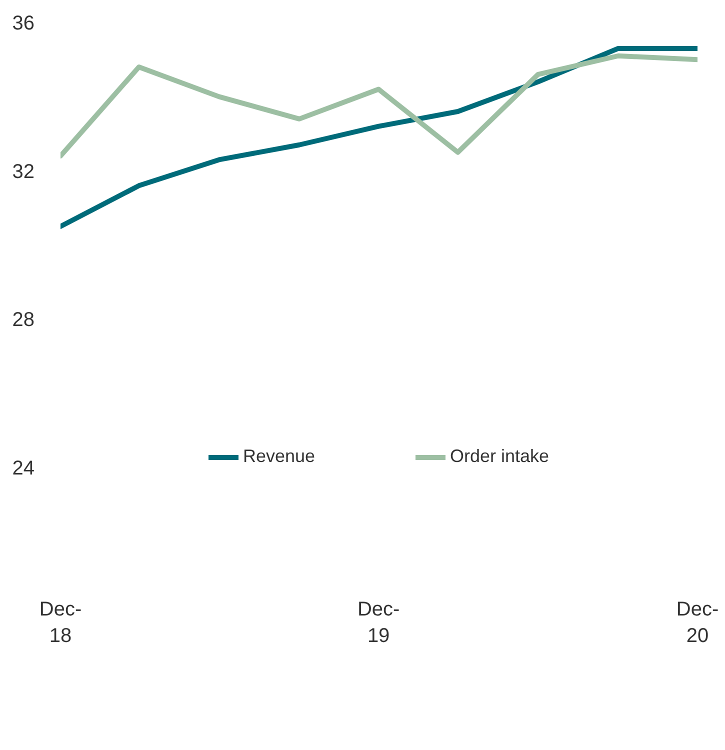  What do you see at coordinates (23, 171) in the screenshot?
I see `y-tick-label: 32` at bounding box center [23, 171].